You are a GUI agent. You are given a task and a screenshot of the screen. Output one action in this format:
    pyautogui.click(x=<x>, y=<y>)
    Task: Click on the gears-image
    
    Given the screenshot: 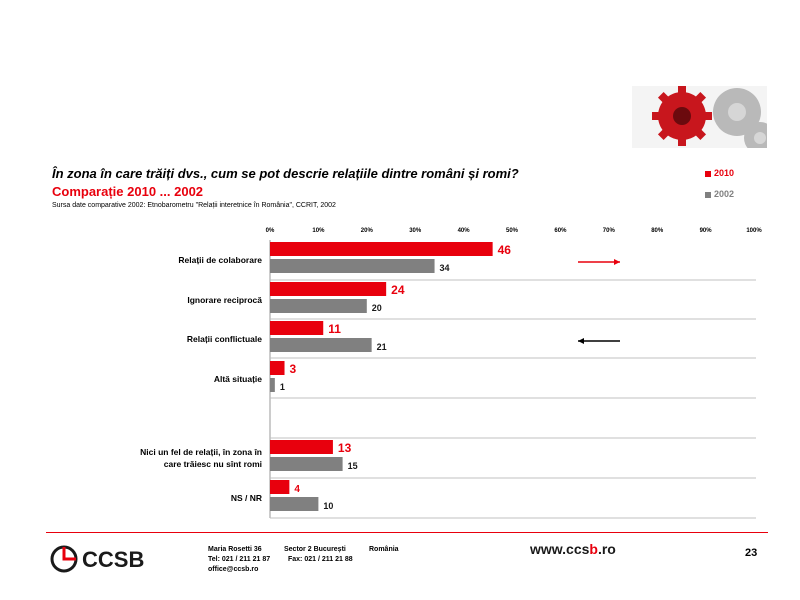 What is the action you would take?
    pyautogui.click(x=699, y=117)
    